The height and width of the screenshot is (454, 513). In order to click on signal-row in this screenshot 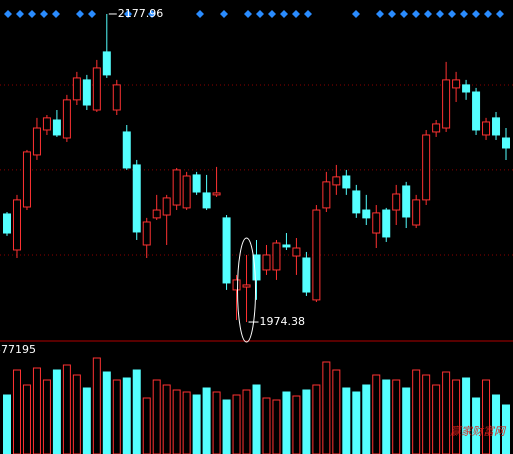, I will do `click(254, 14)`.